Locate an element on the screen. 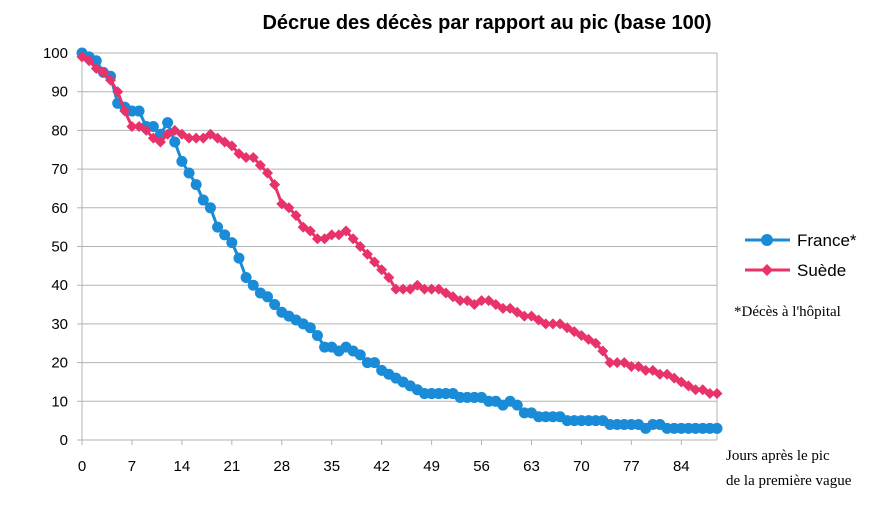 The image size is (882, 511). x-tick-label: 28 is located at coordinates (281, 466).